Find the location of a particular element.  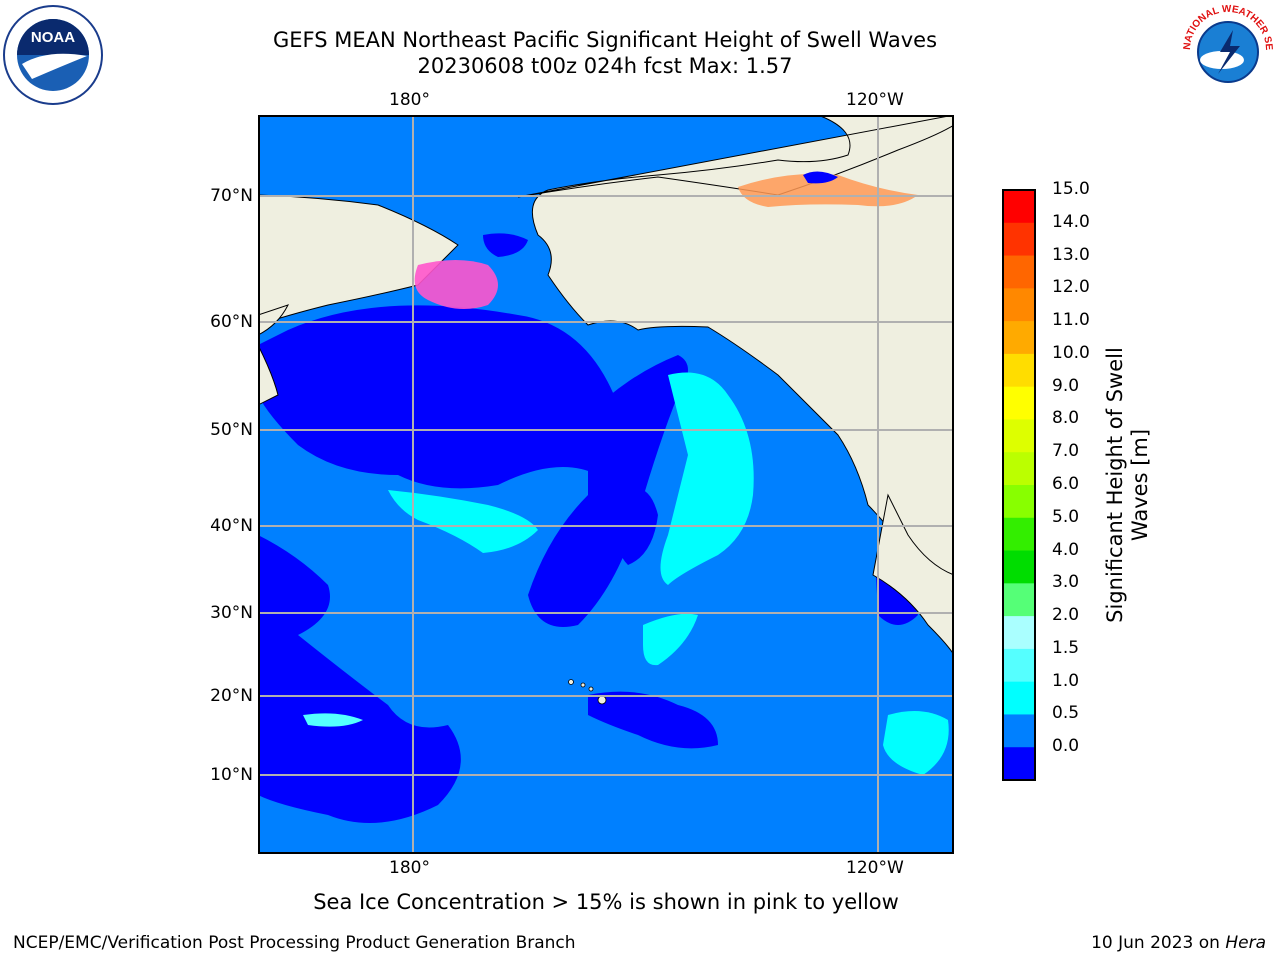

lat-label-20n: 20°N is located at coordinates (231, 696).